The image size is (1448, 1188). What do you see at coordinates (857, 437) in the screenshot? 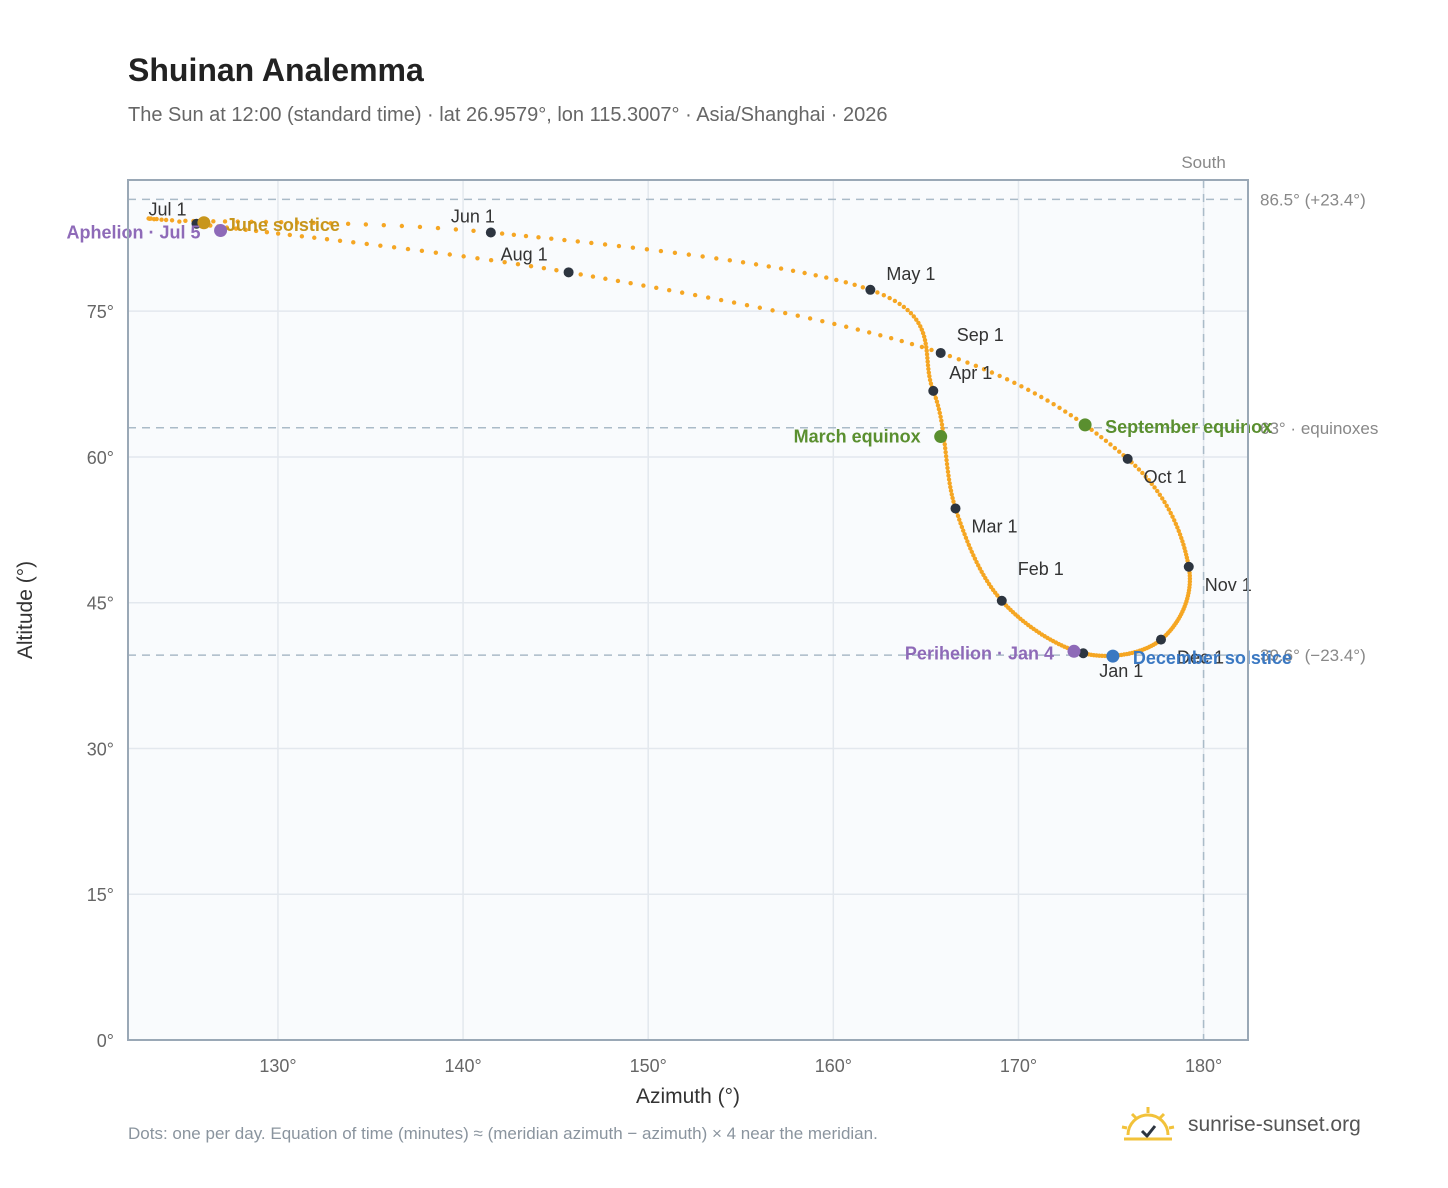
I see `event-label: March equinox` at bounding box center [857, 437].